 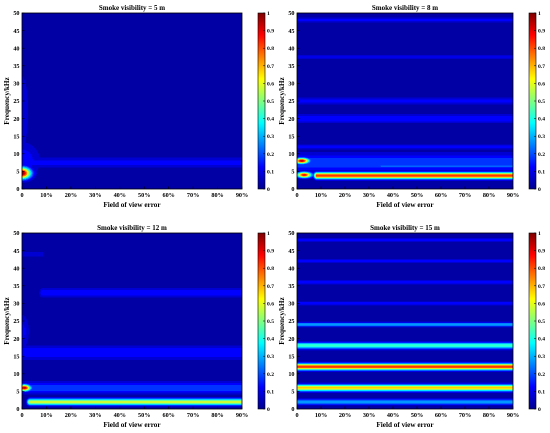 I want to click on y-axis-label: Frequency/kHz, so click(x=282, y=321).